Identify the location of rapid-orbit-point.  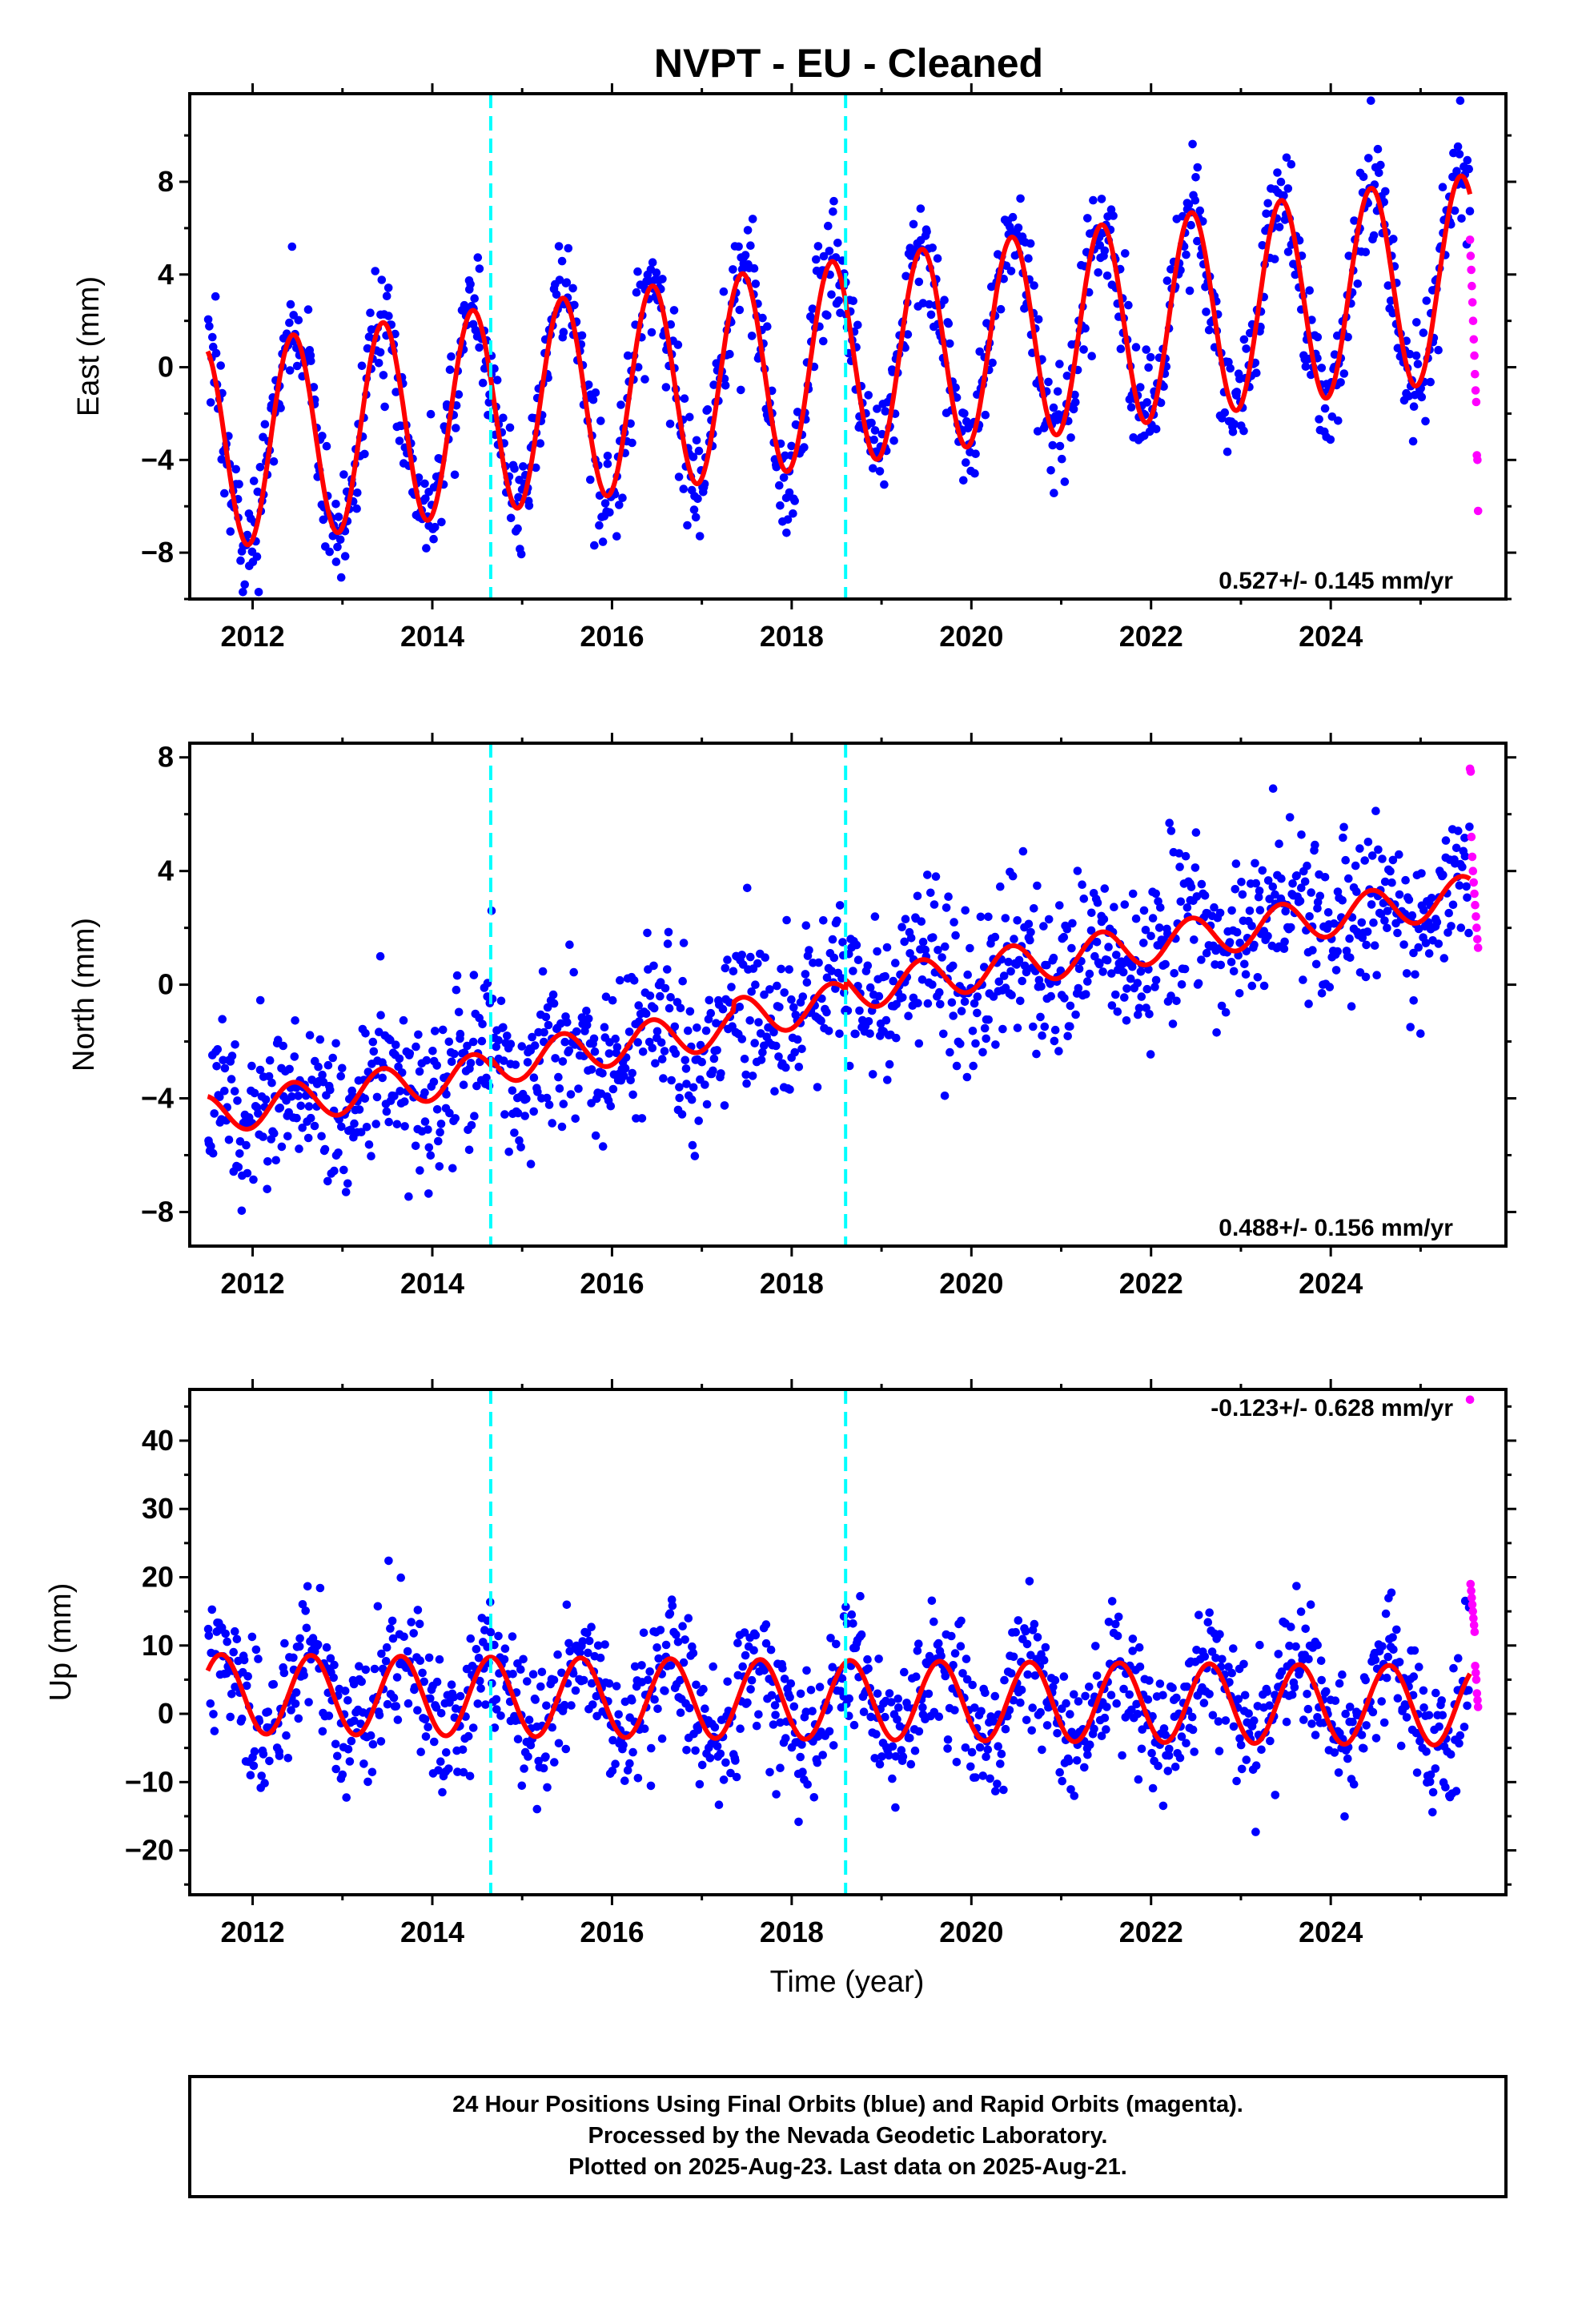
(1478, 947).